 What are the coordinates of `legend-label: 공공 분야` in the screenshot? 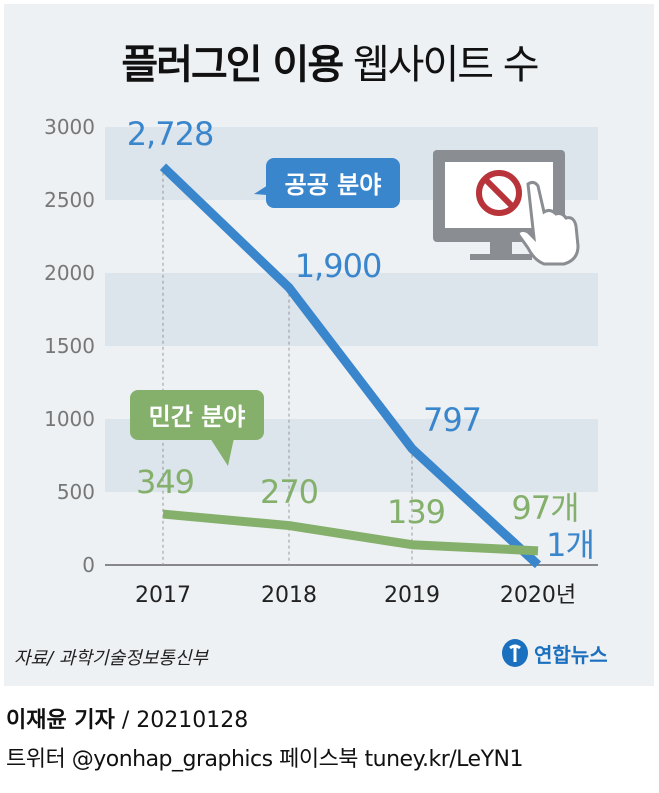 It's located at (333, 185).